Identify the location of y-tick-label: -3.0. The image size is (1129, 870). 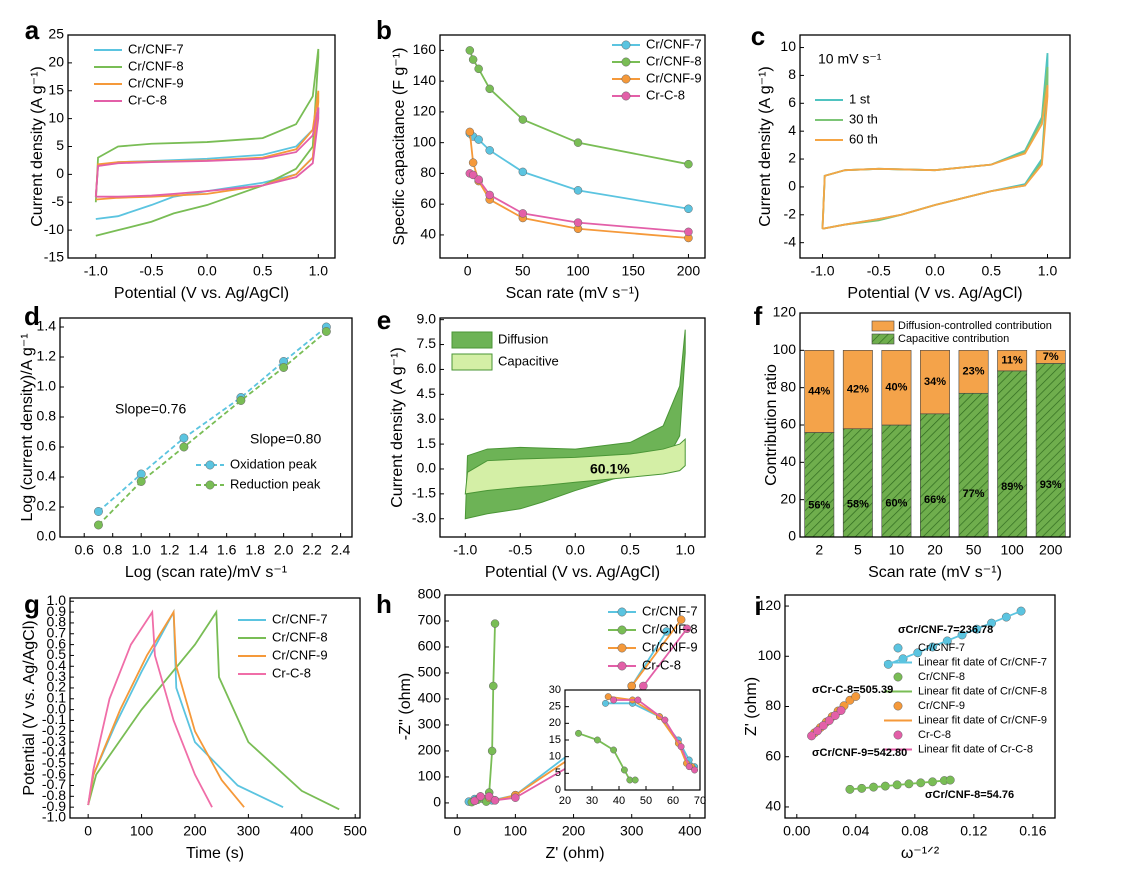
(424, 517).